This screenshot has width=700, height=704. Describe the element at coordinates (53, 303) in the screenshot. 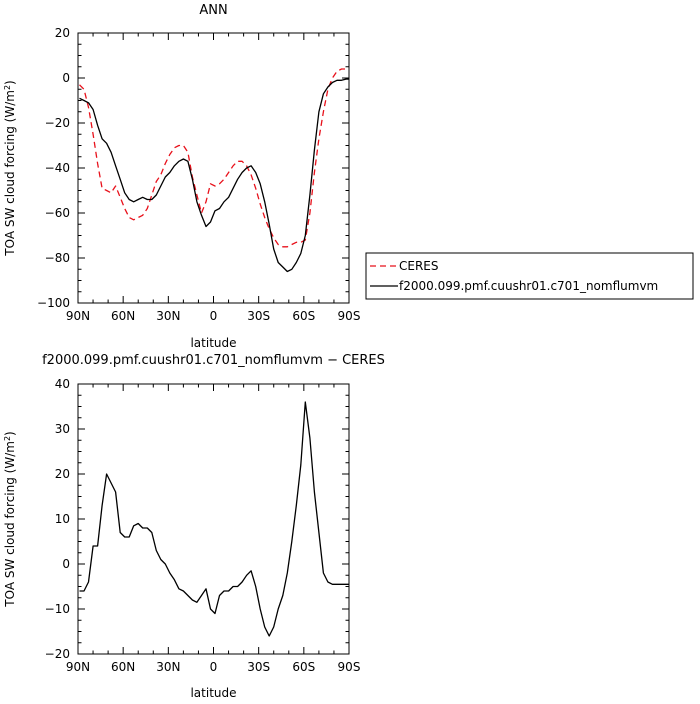

I see `y-tick-label: −100` at that location.